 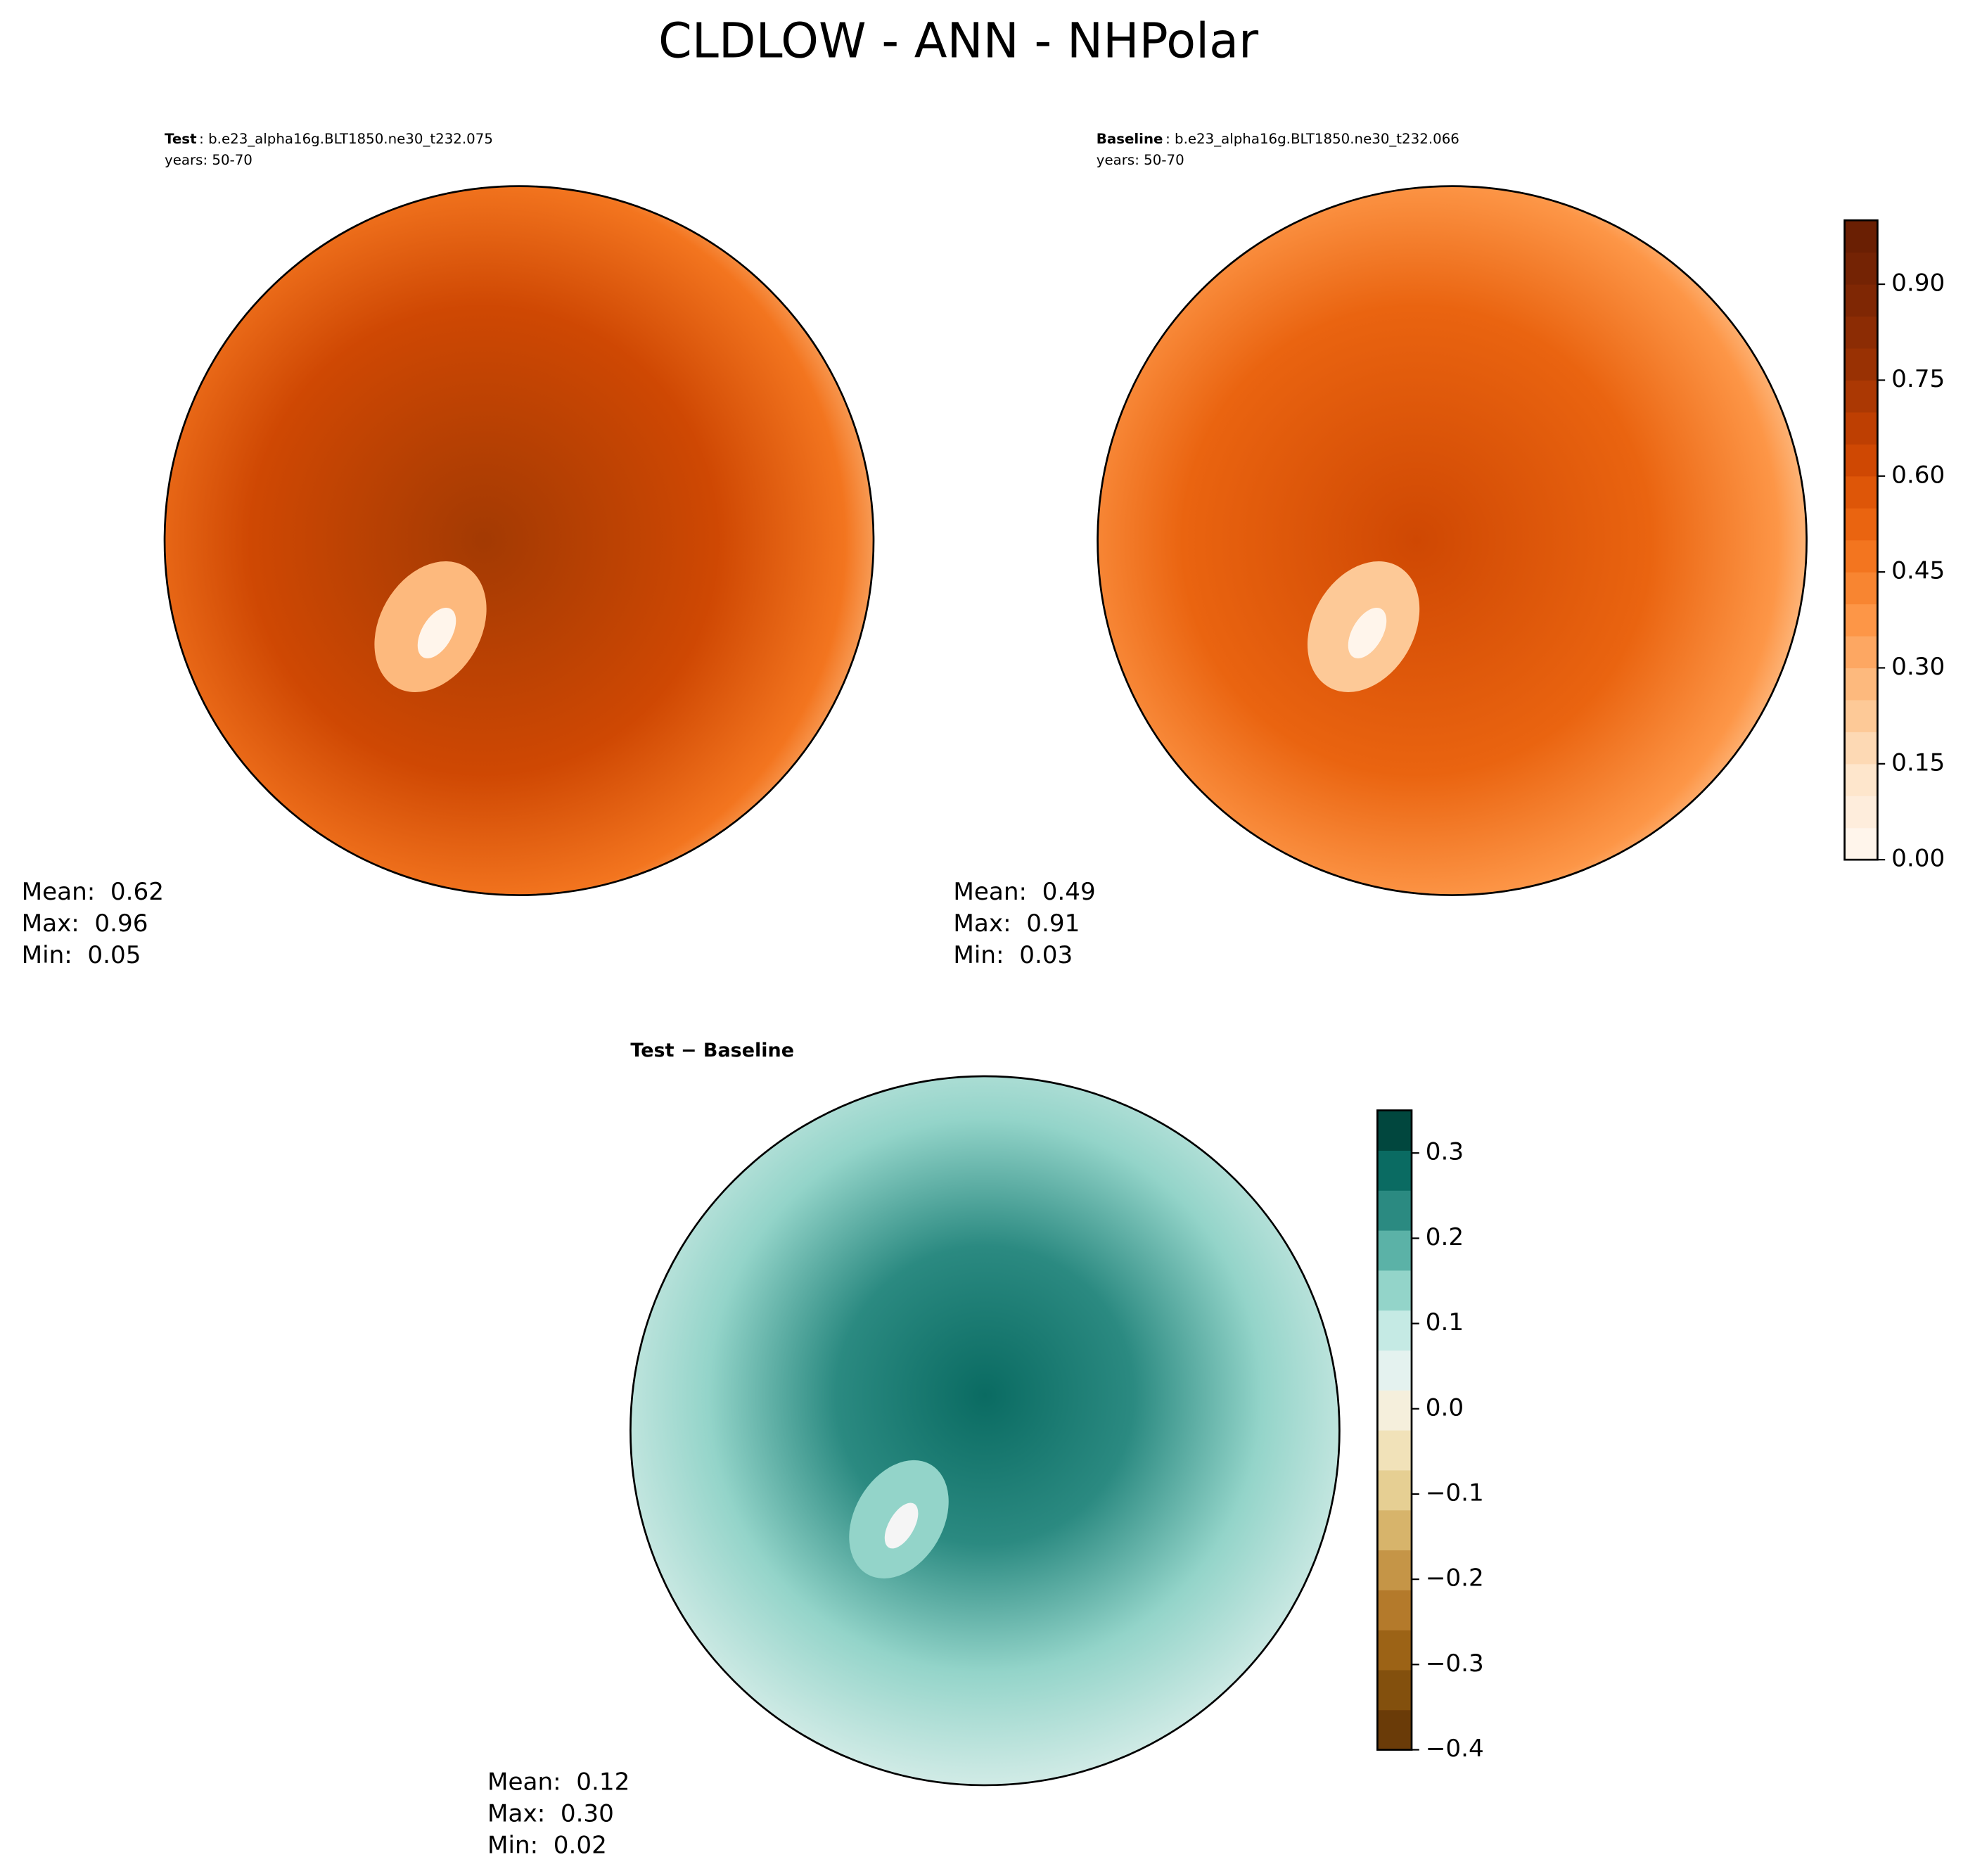 What do you see at coordinates (137, 891) in the screenshot?
I see `stat-value: 0.62` at bounding box center [137, 891].